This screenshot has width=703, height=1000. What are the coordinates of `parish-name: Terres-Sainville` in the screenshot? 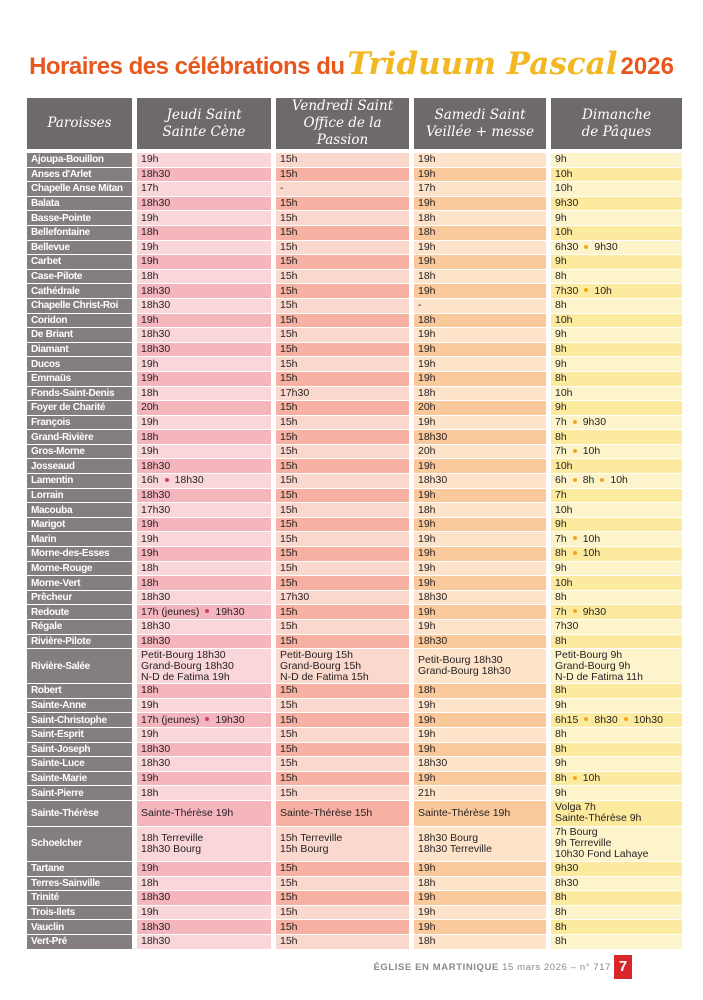 It's located at (82, 884).